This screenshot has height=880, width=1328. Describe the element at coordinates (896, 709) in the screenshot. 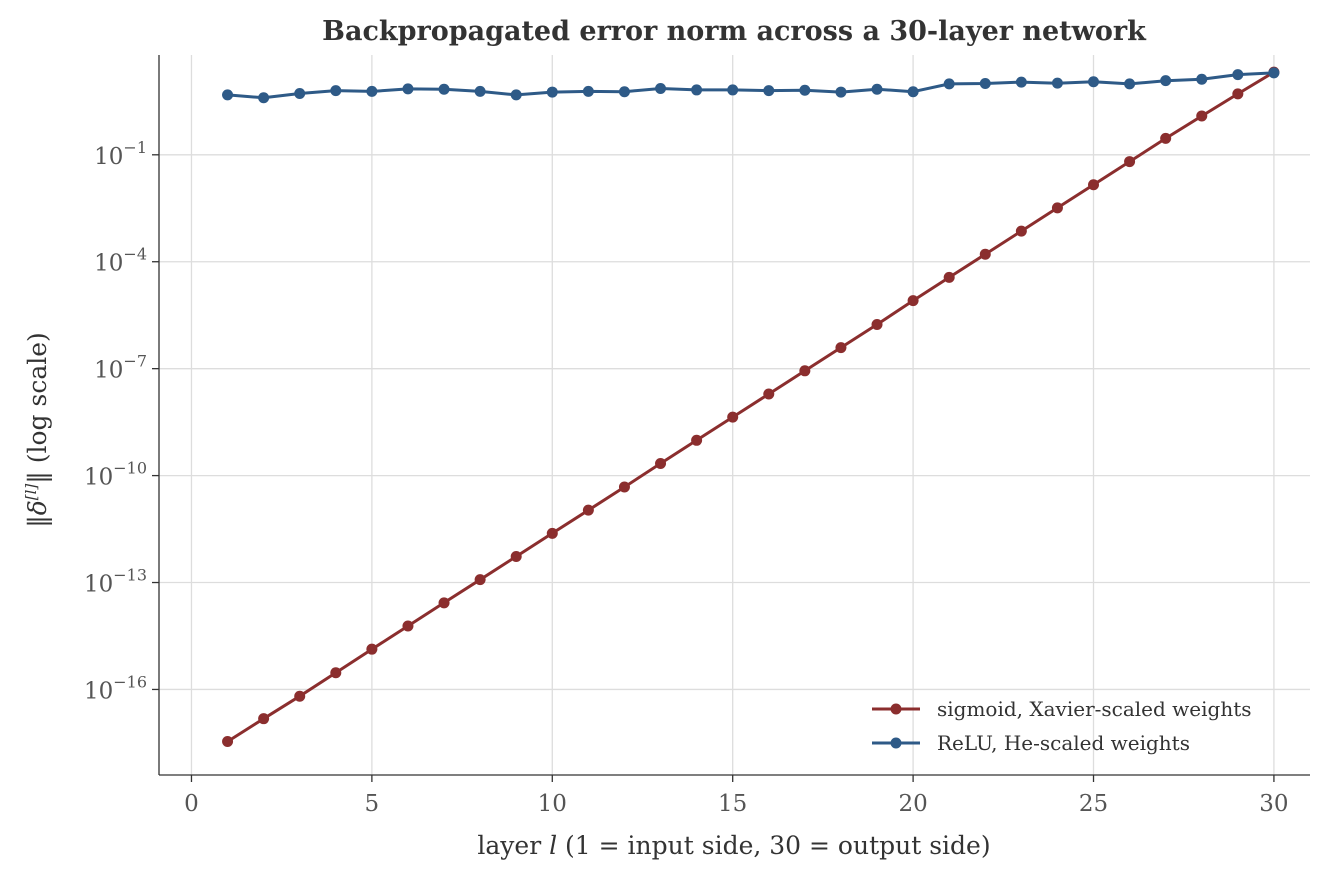

I see `legend-marker-sigmoid` at that location.